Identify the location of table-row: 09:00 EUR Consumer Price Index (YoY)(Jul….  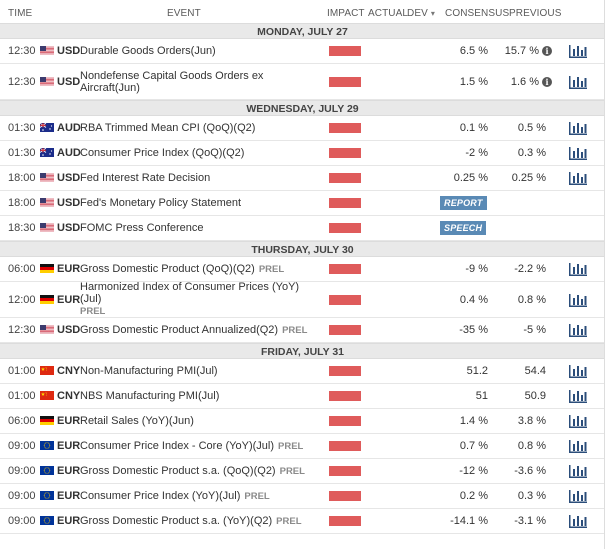
(302, 496).